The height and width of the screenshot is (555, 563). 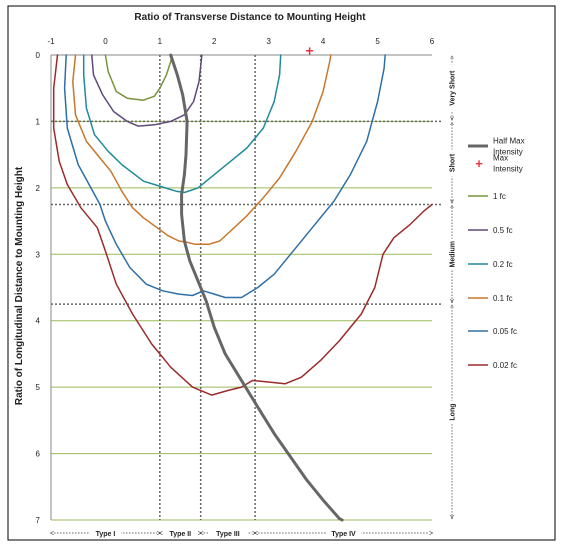 What do you see at coordinates (432, 41) in the screenshot?
I see `x-tick-label-7: 6` at bounding box center [432, 41].